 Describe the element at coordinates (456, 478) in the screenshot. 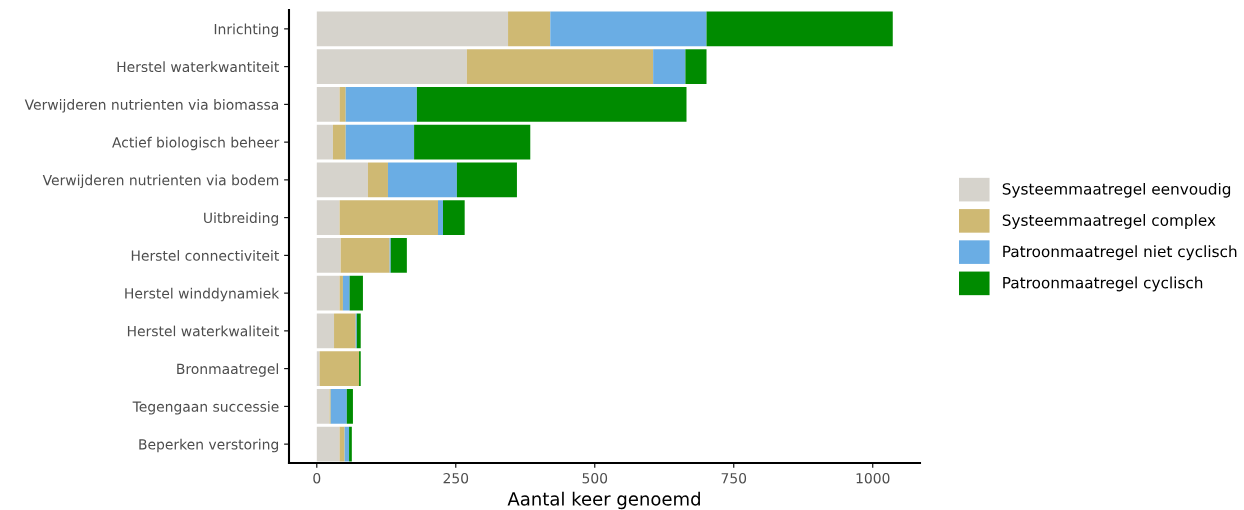

I see `x-tick-label: 250` at that location.